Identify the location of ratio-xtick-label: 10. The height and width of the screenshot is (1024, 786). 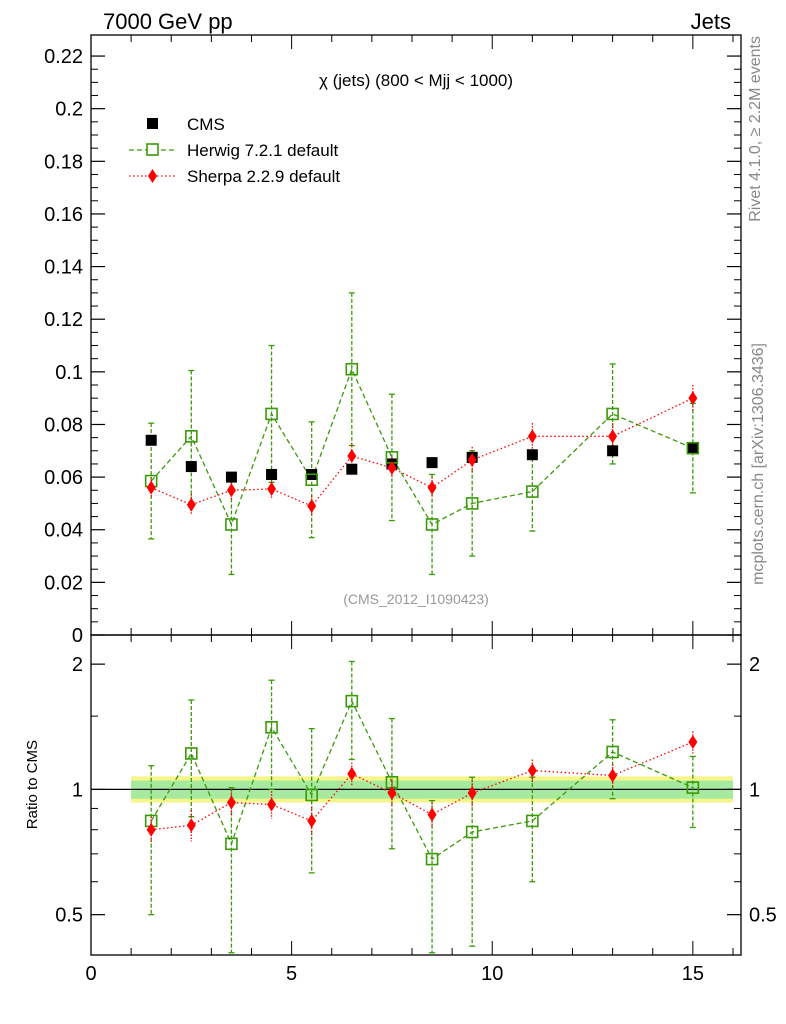
(492, 974).